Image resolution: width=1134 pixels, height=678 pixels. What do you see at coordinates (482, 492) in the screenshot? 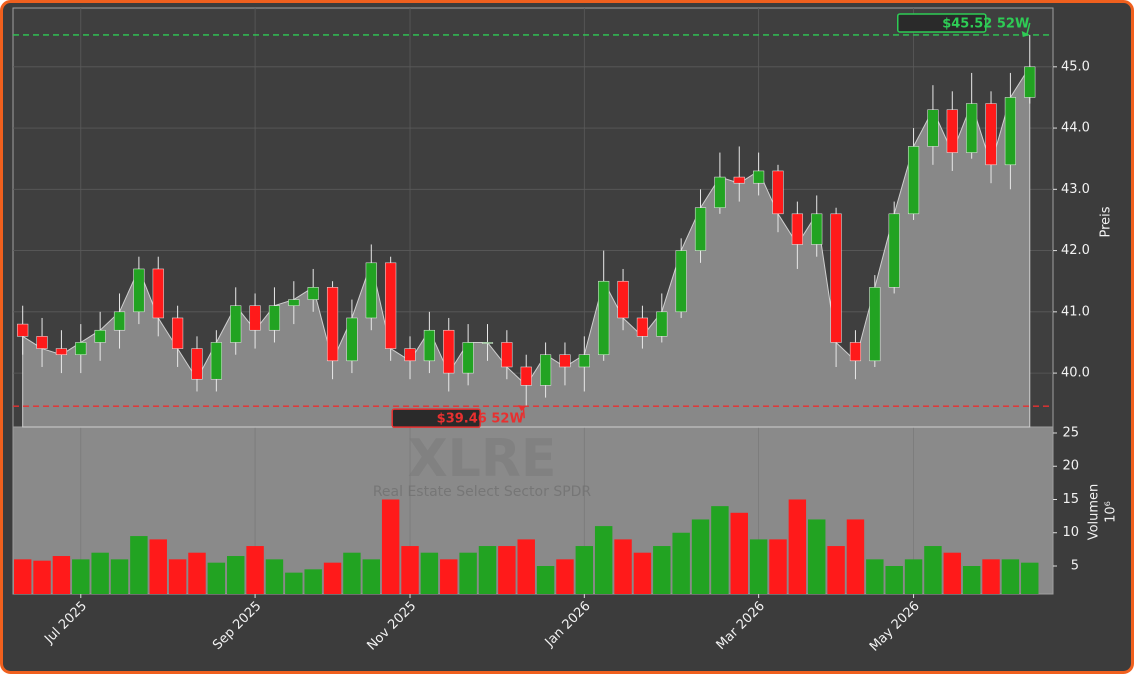
I see `watermark-subtitle: Real Estate Select Sector SPDR` at bounding box center [482, 492].